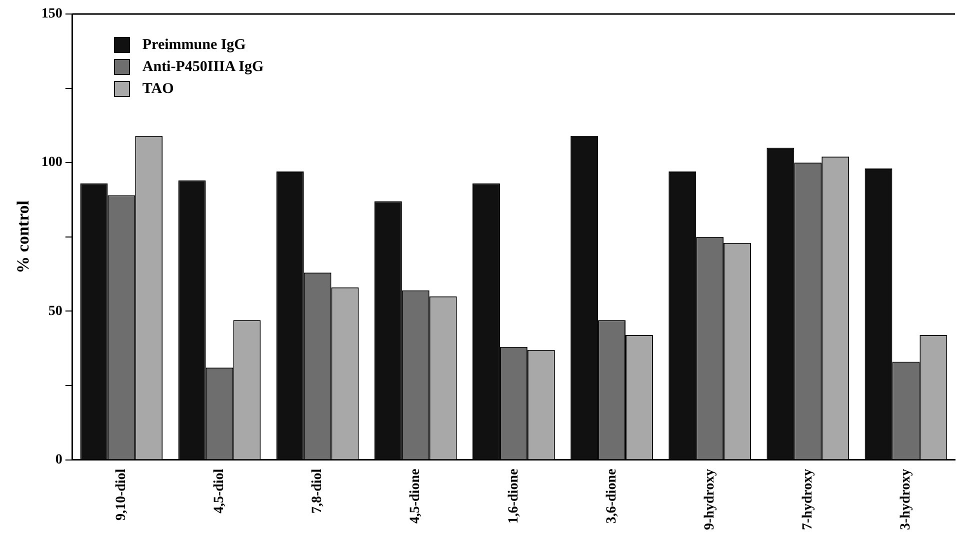 The image size is (959, 537). What do you see at coordinates (23, 237) in the screenshot?
I see `y-axis-title: % control` at bounding box center [23, 237].